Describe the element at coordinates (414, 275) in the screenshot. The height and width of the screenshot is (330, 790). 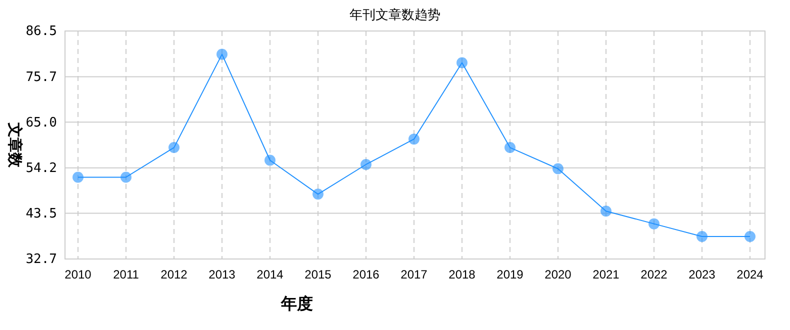
I see `x-tick-label: 2017` at that location.